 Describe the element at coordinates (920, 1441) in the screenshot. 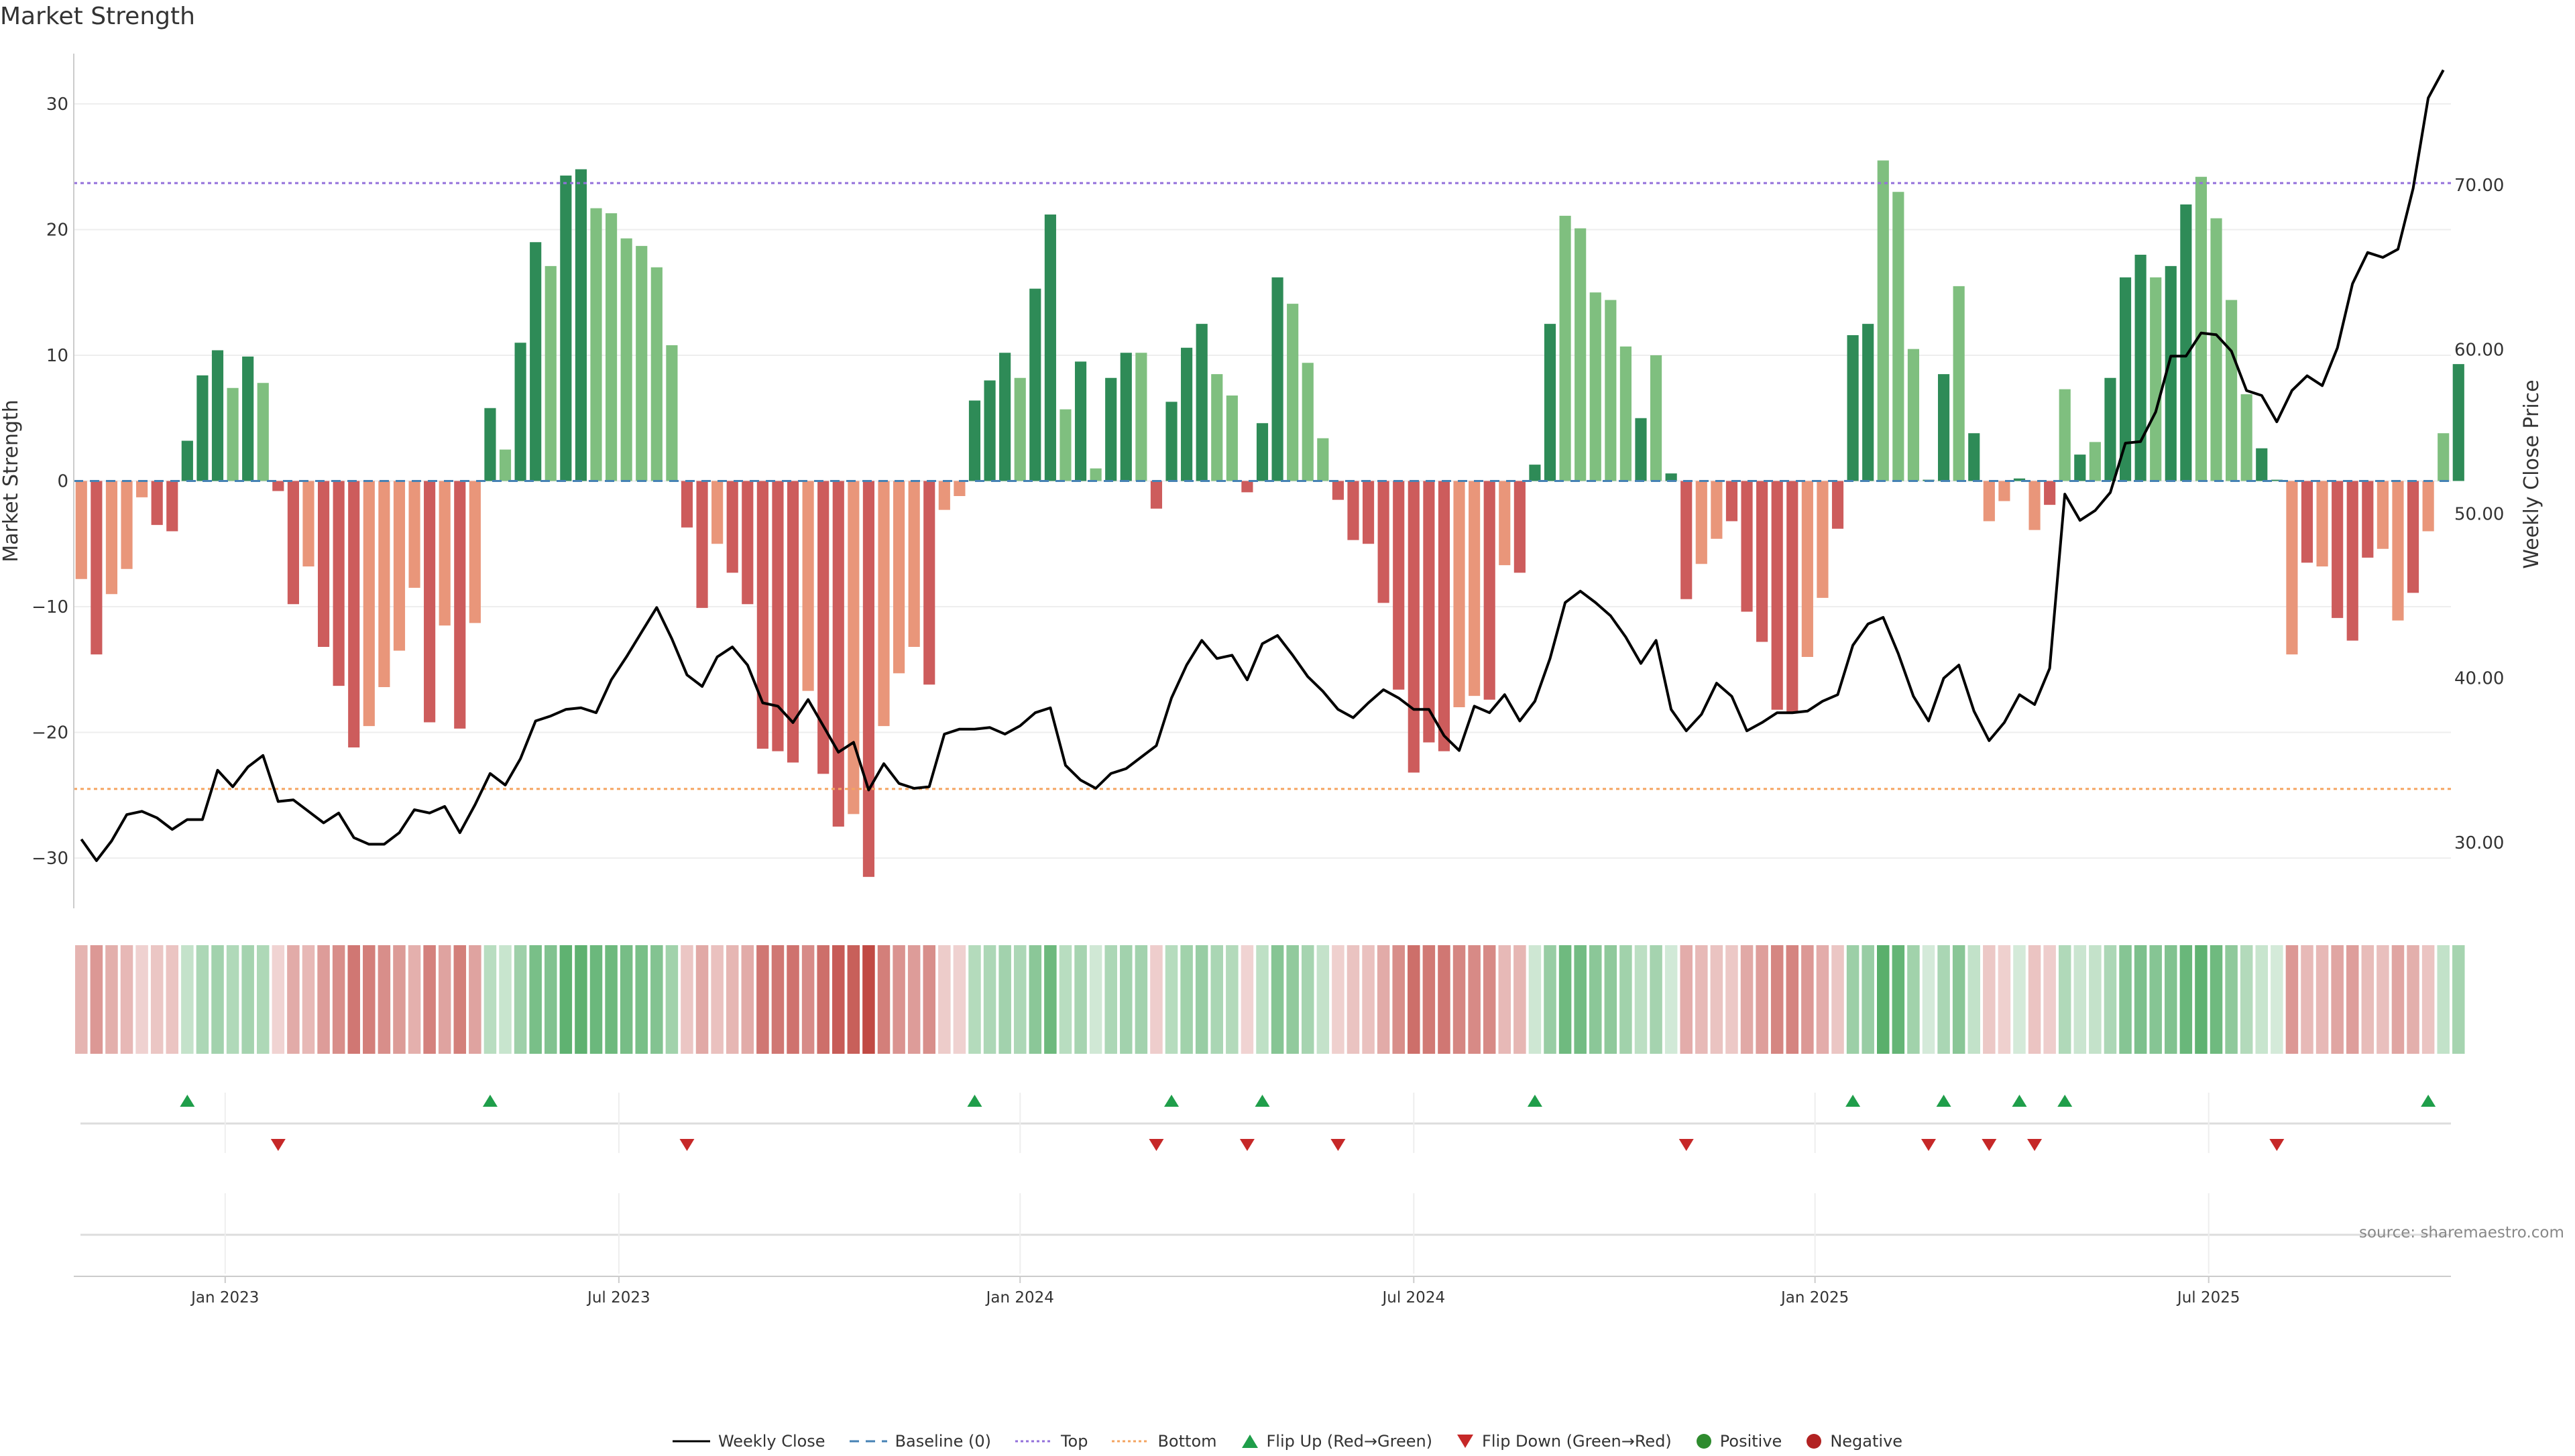

I see `legend-baseline: Baseline (0)` at that location.